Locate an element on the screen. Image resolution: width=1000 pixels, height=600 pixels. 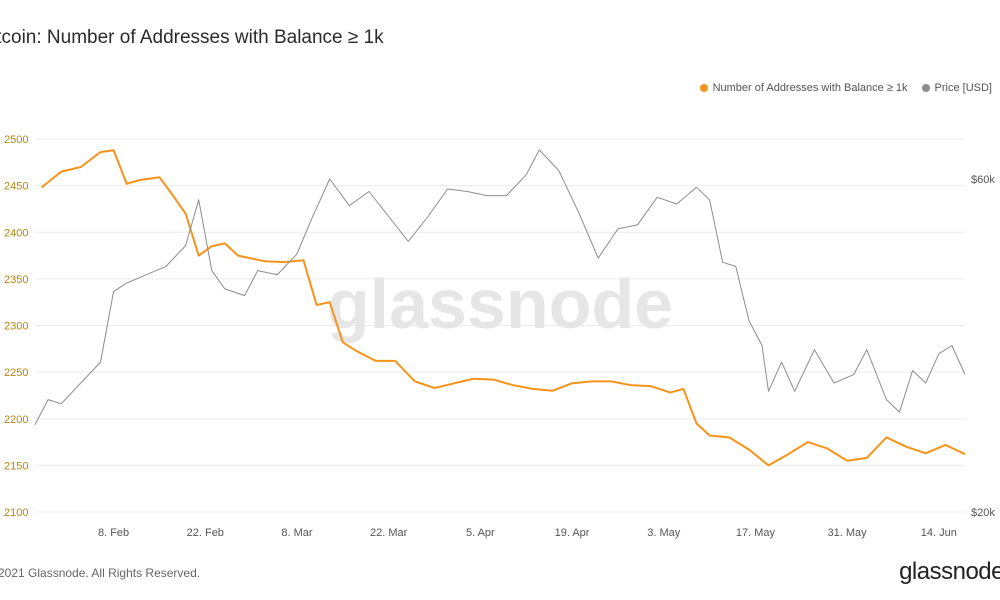
x-tick-label: 31. May is located at coordinates (848, 533).